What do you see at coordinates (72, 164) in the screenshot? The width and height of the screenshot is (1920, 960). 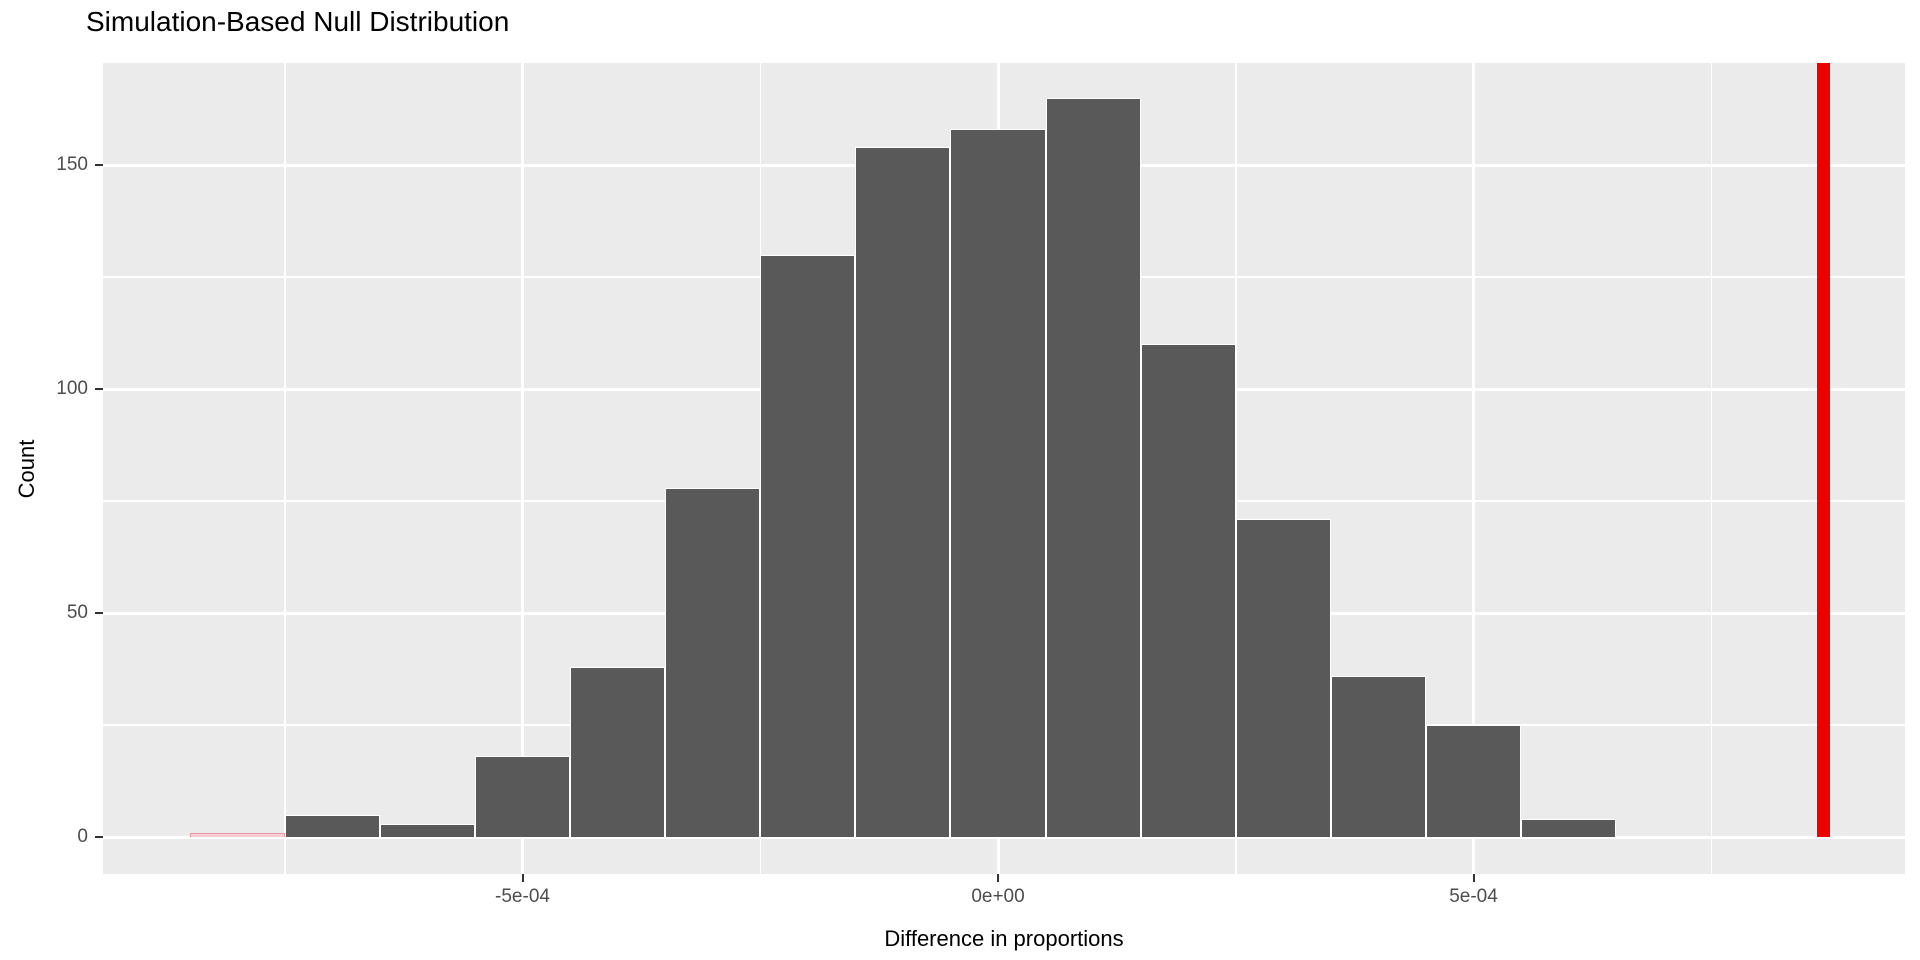 I see `y-tick-label: 150` at bounding box center [72, 164].